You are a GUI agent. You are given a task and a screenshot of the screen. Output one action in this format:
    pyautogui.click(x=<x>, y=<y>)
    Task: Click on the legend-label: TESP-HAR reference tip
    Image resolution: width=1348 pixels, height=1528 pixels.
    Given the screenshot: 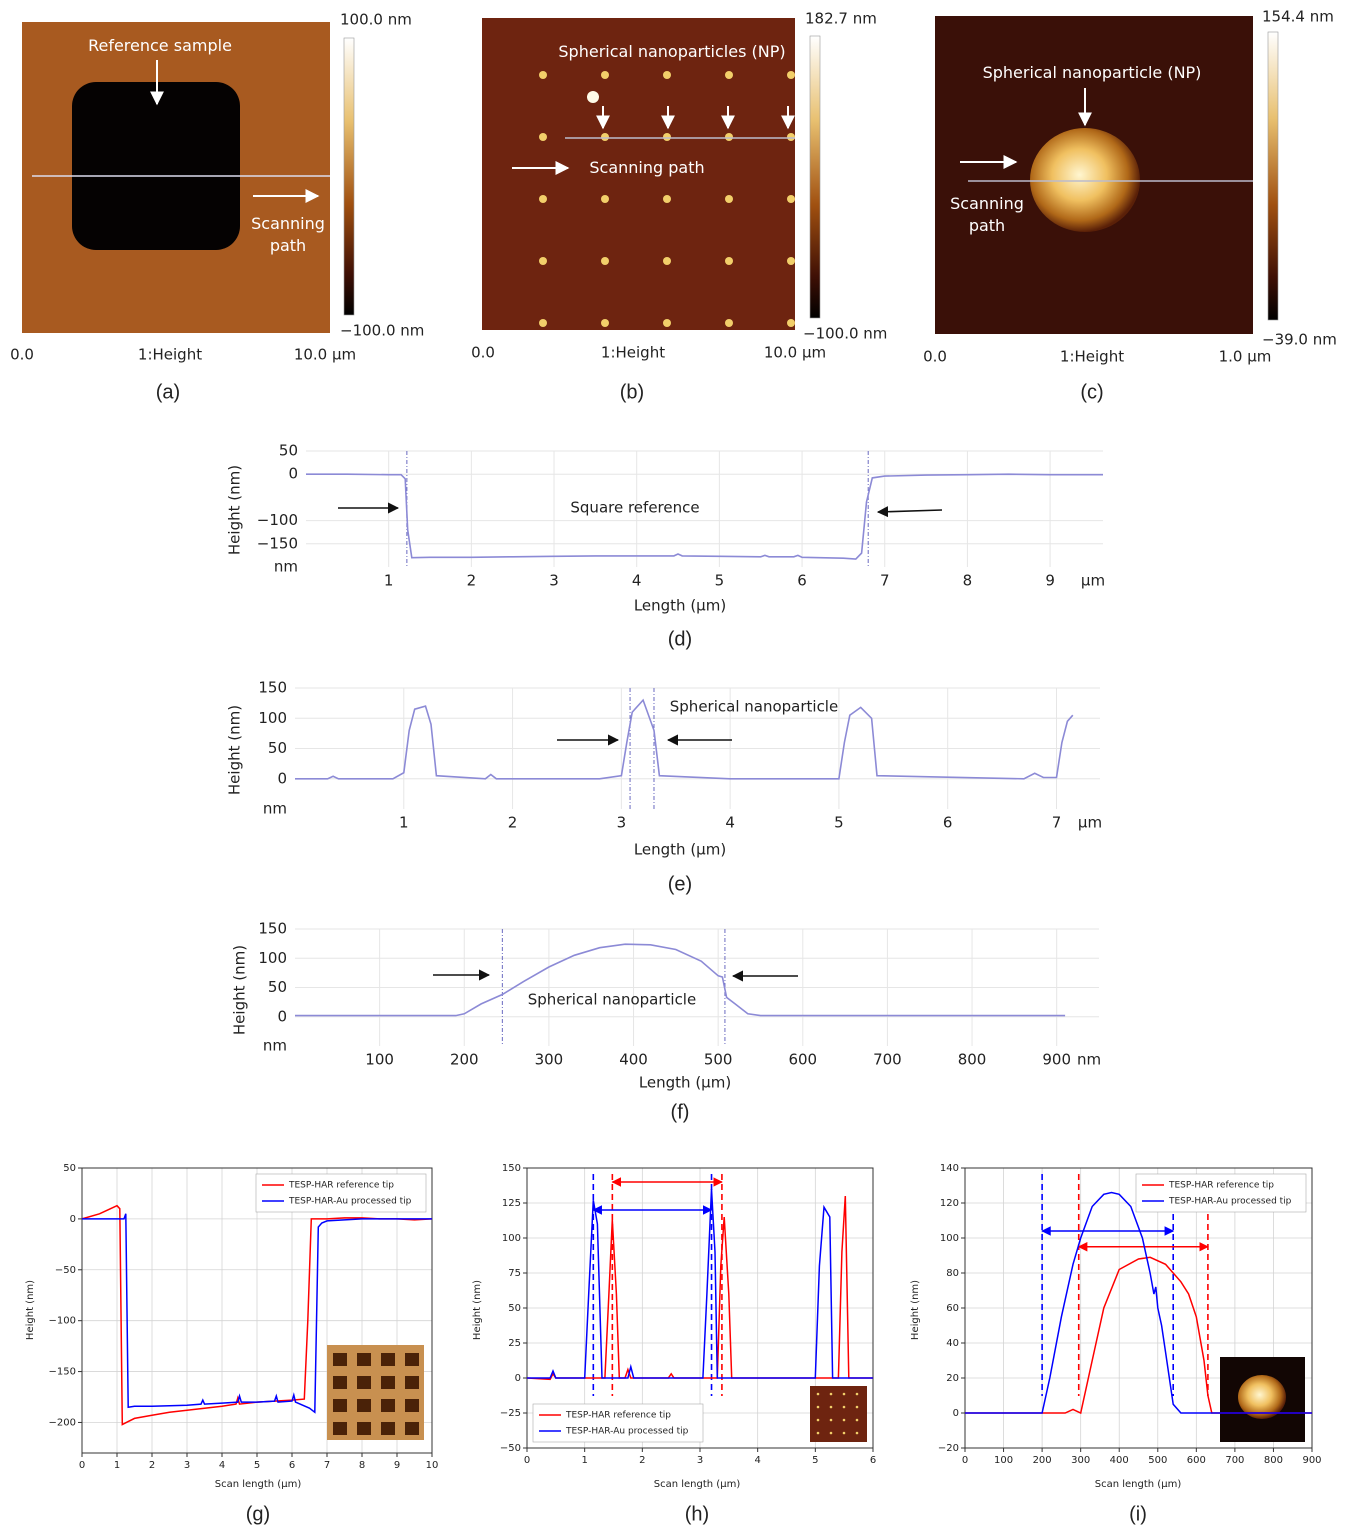 What is the action you would take?
    pyautogui.click(x=341, y=1186)
    